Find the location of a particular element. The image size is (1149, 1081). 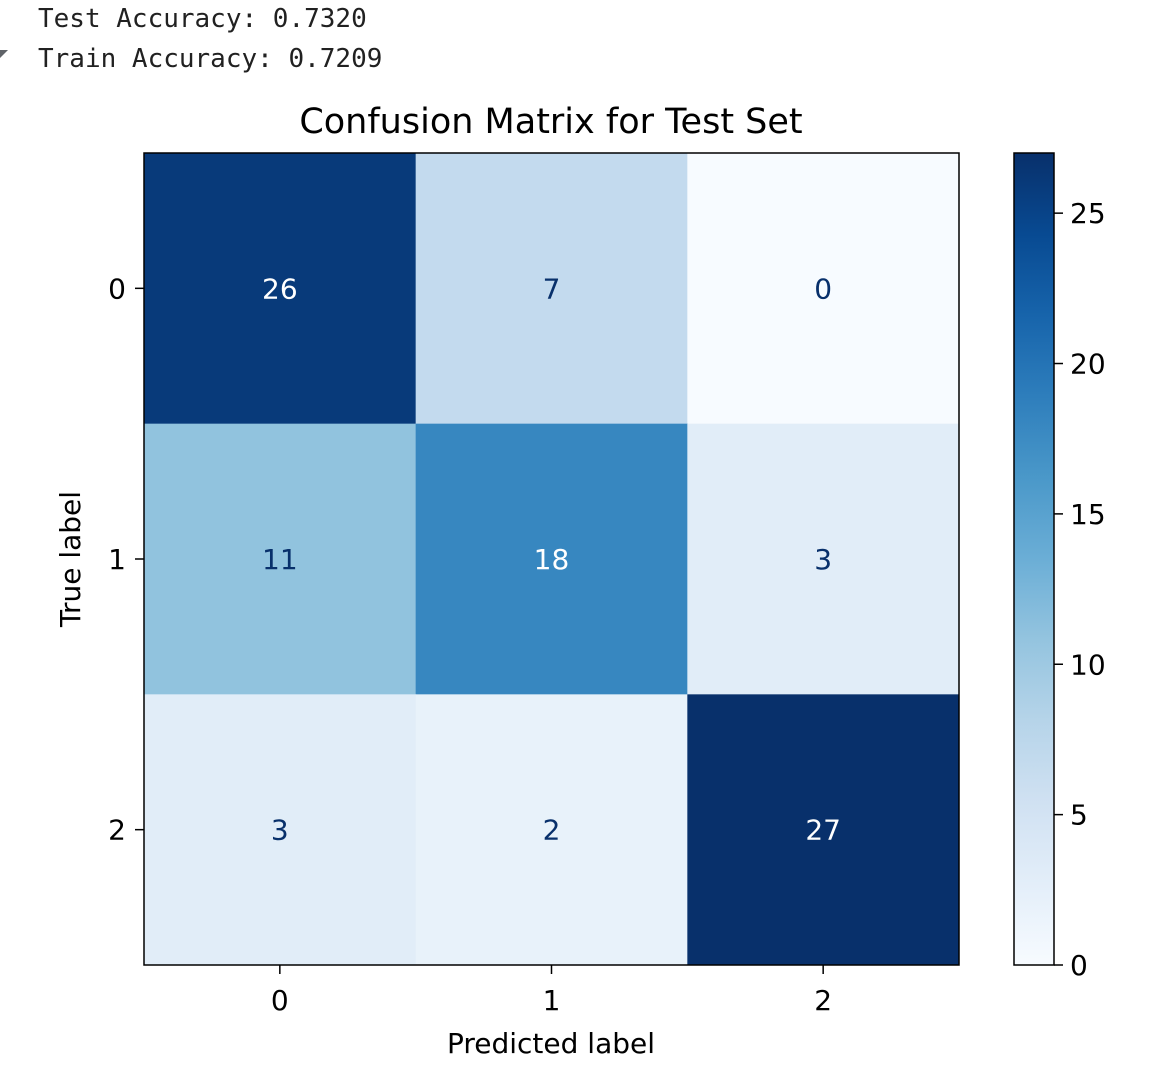

test-accuracy-line: Test Accuracy: 0.7320 is located at coordinates (202, 19).